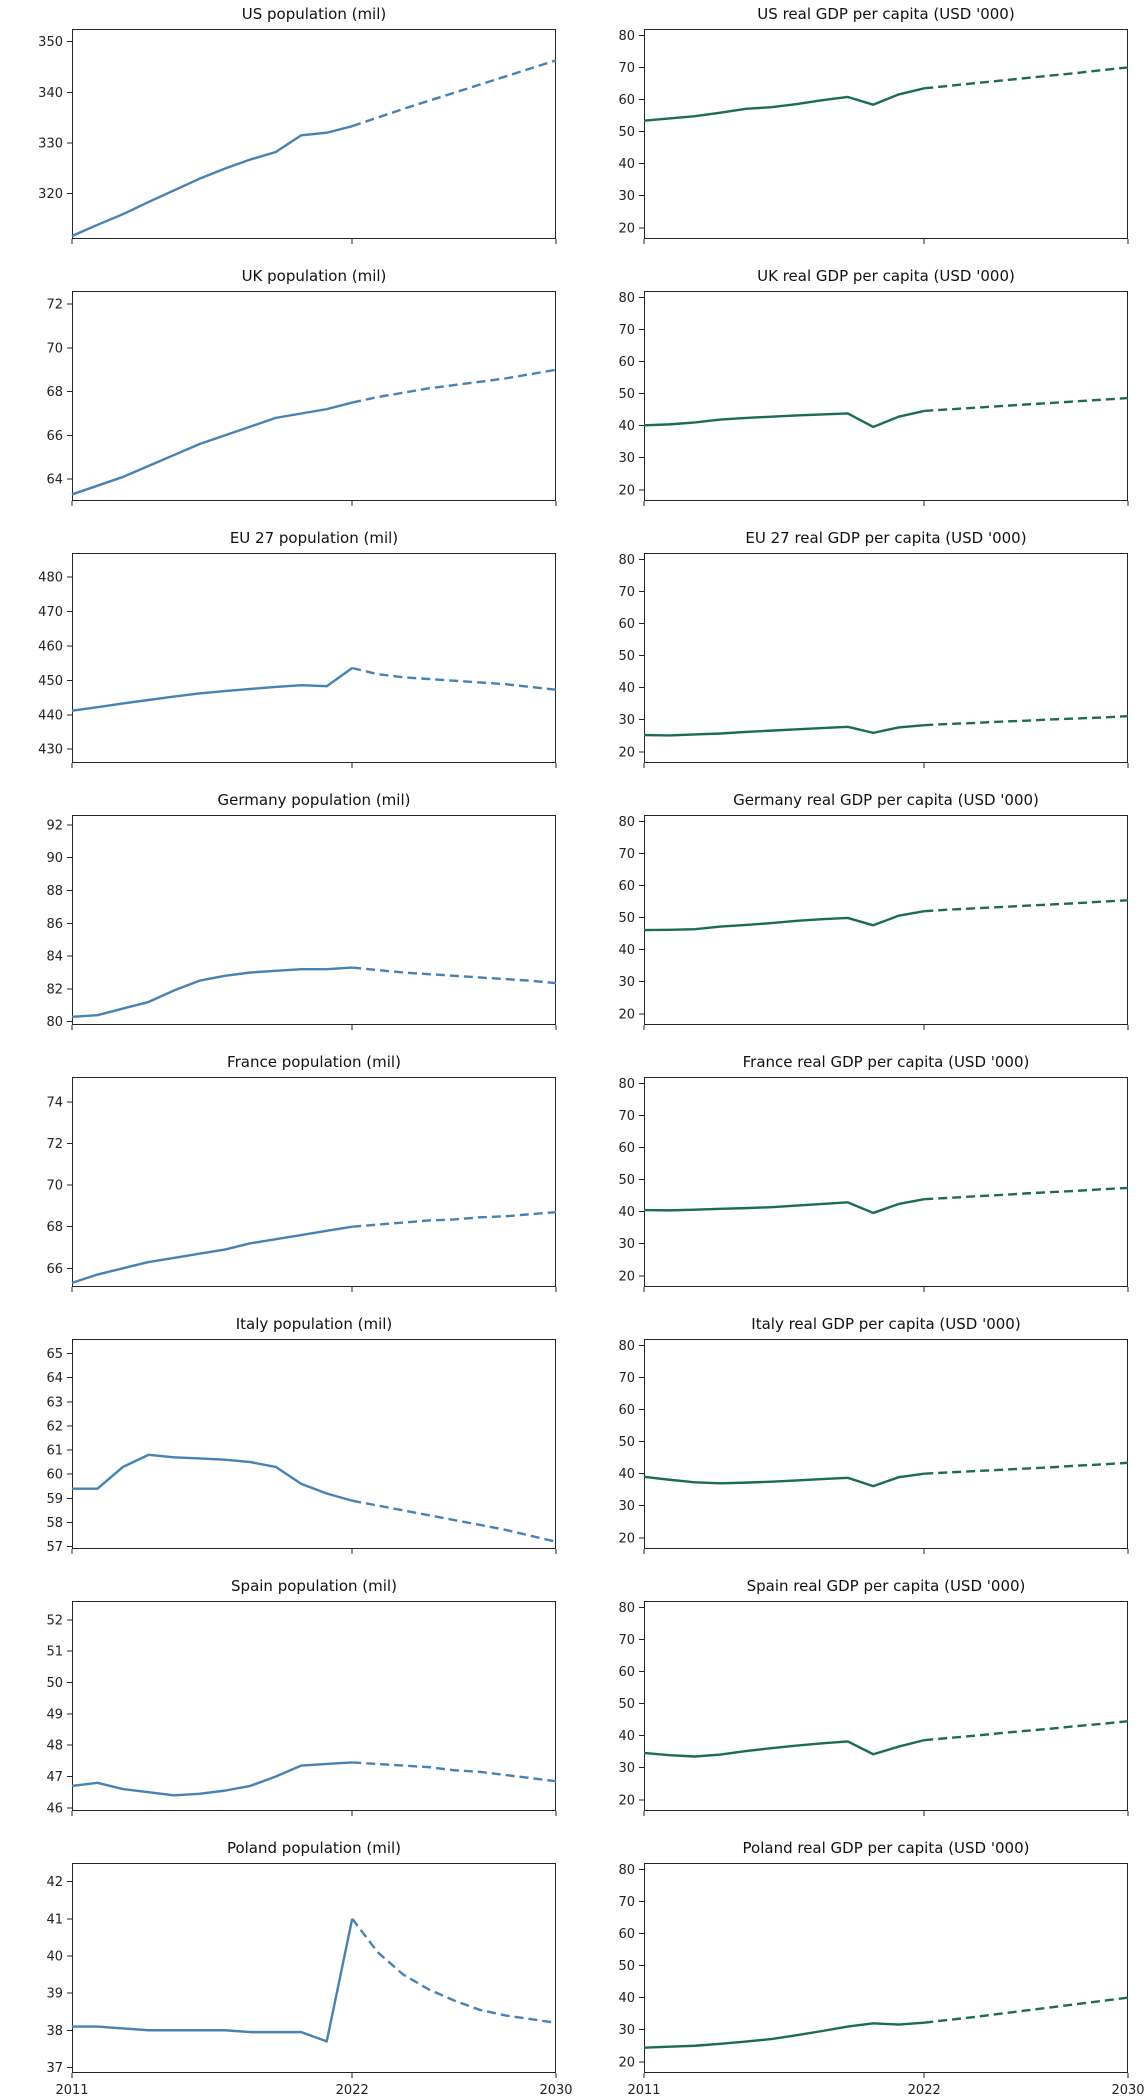 Image resolution: width=1144 pixels, height=2098 pixels. I want to click on x-tick-label: 2011, so click(643, 2090).